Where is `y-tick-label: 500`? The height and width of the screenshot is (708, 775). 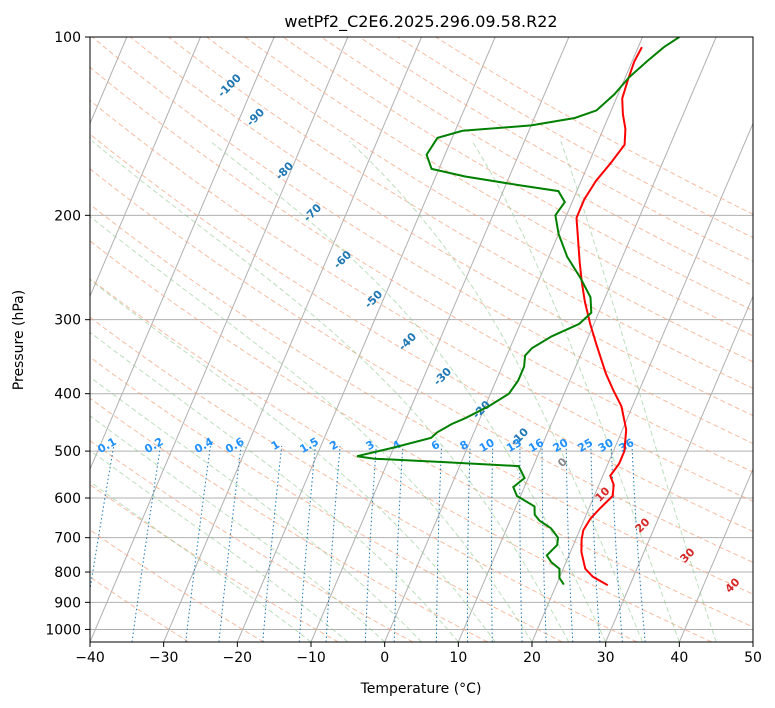
y-tick-label: 500 is located at coordinates (67, 452).